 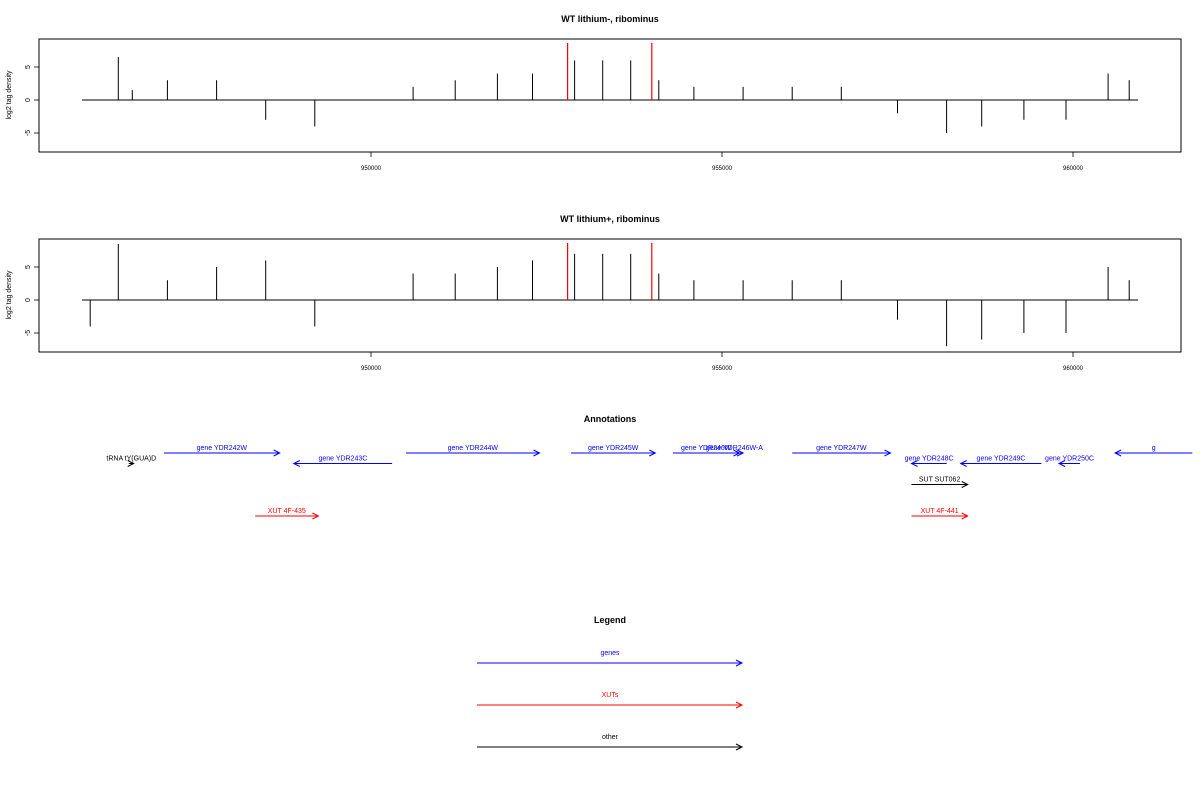 What do you see at coordinates (610, 695) in the screenshot?
I see `legend-label: XUTs` at bounding box center [610, 695].